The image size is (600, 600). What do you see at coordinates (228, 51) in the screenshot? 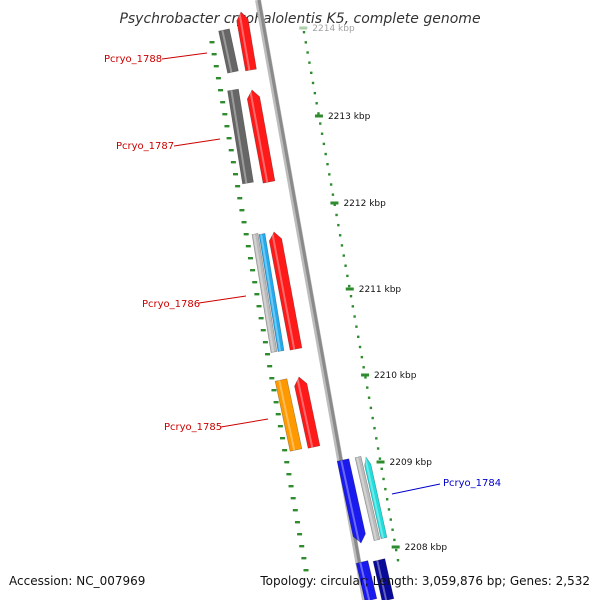
I see `gene-pcryo-1788-partner` at bounding box center [228, 51].